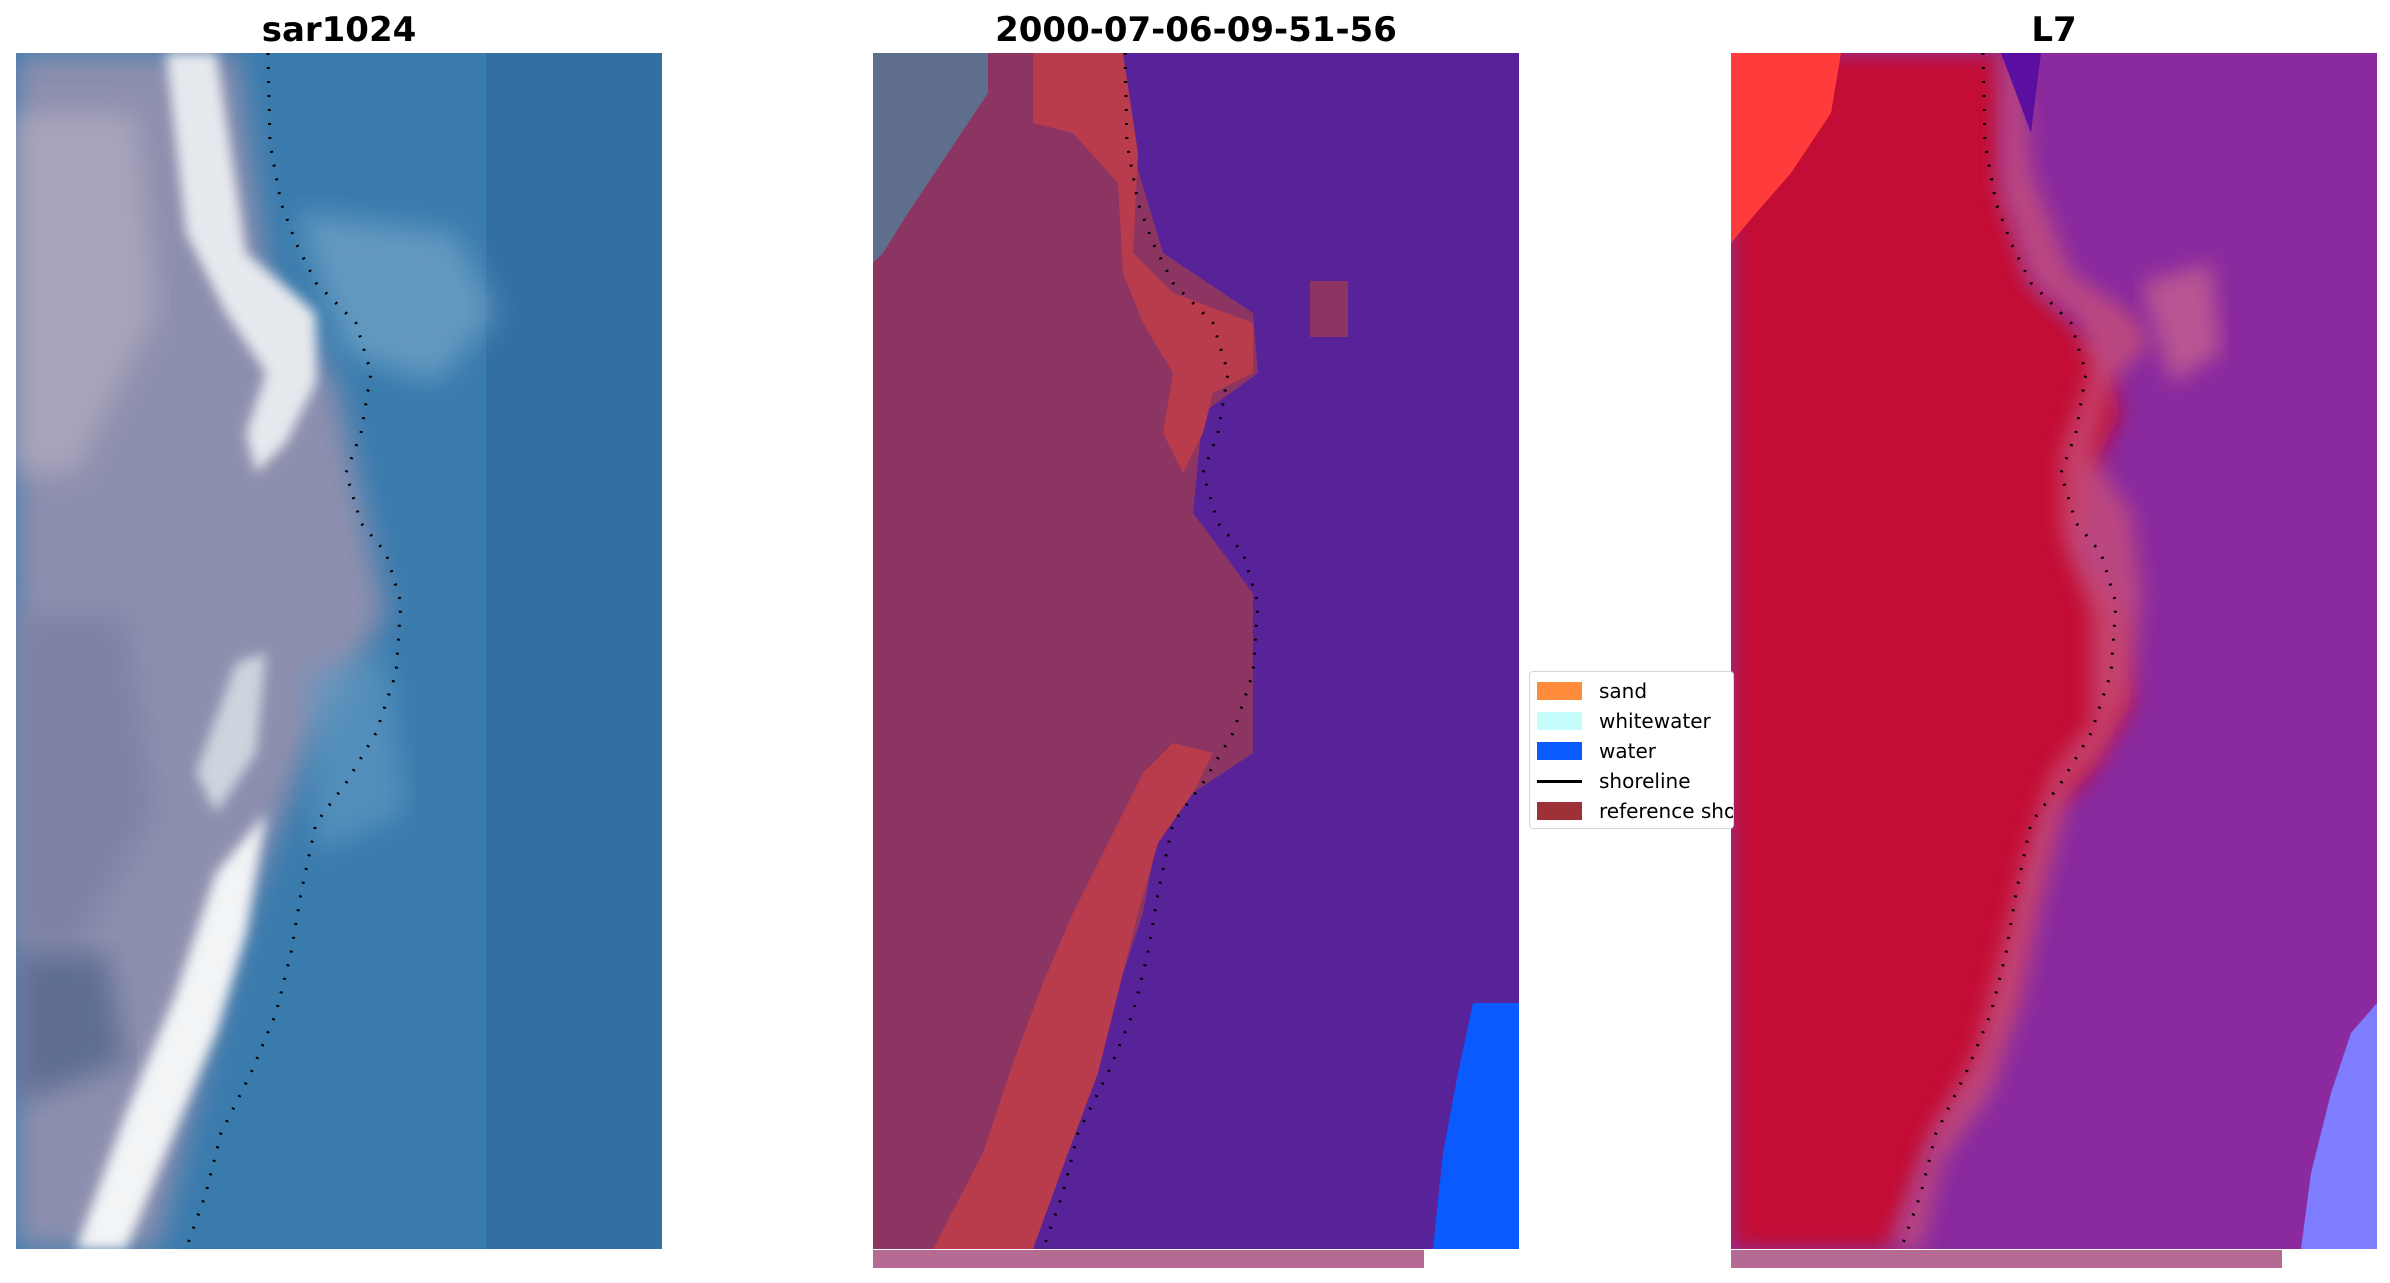 The height and width of the screenshot is (1283, 2390). What do you see at coordinates (1655, 721) in the screenshot?
I see `legend-label: whitewater` at bounding box center [1655, 721].